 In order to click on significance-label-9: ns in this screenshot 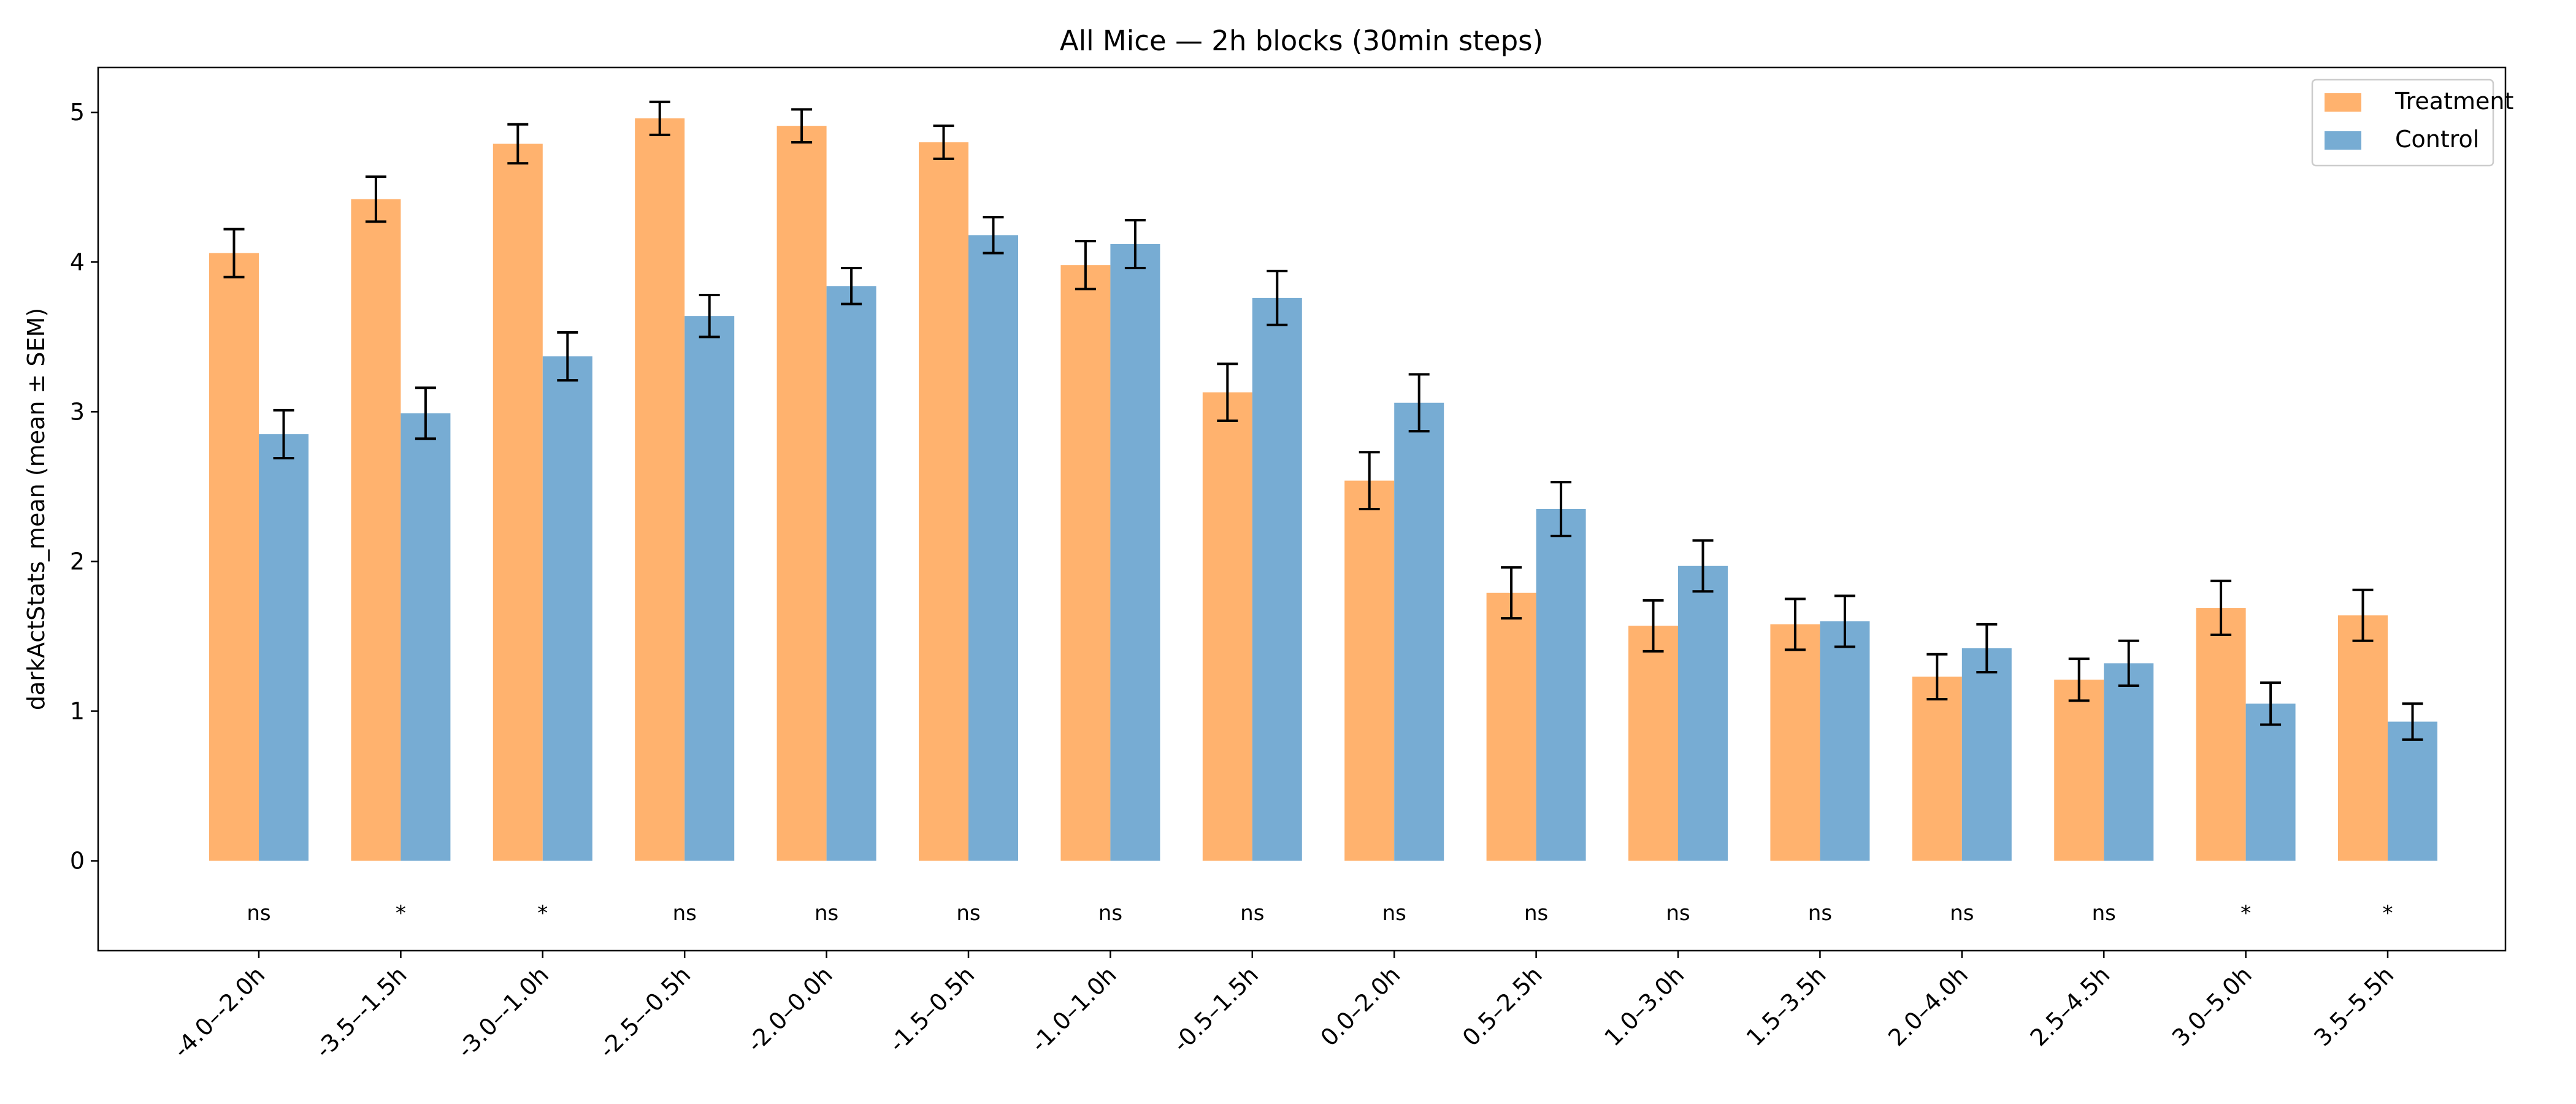, I will do `click(1536, 913)`.